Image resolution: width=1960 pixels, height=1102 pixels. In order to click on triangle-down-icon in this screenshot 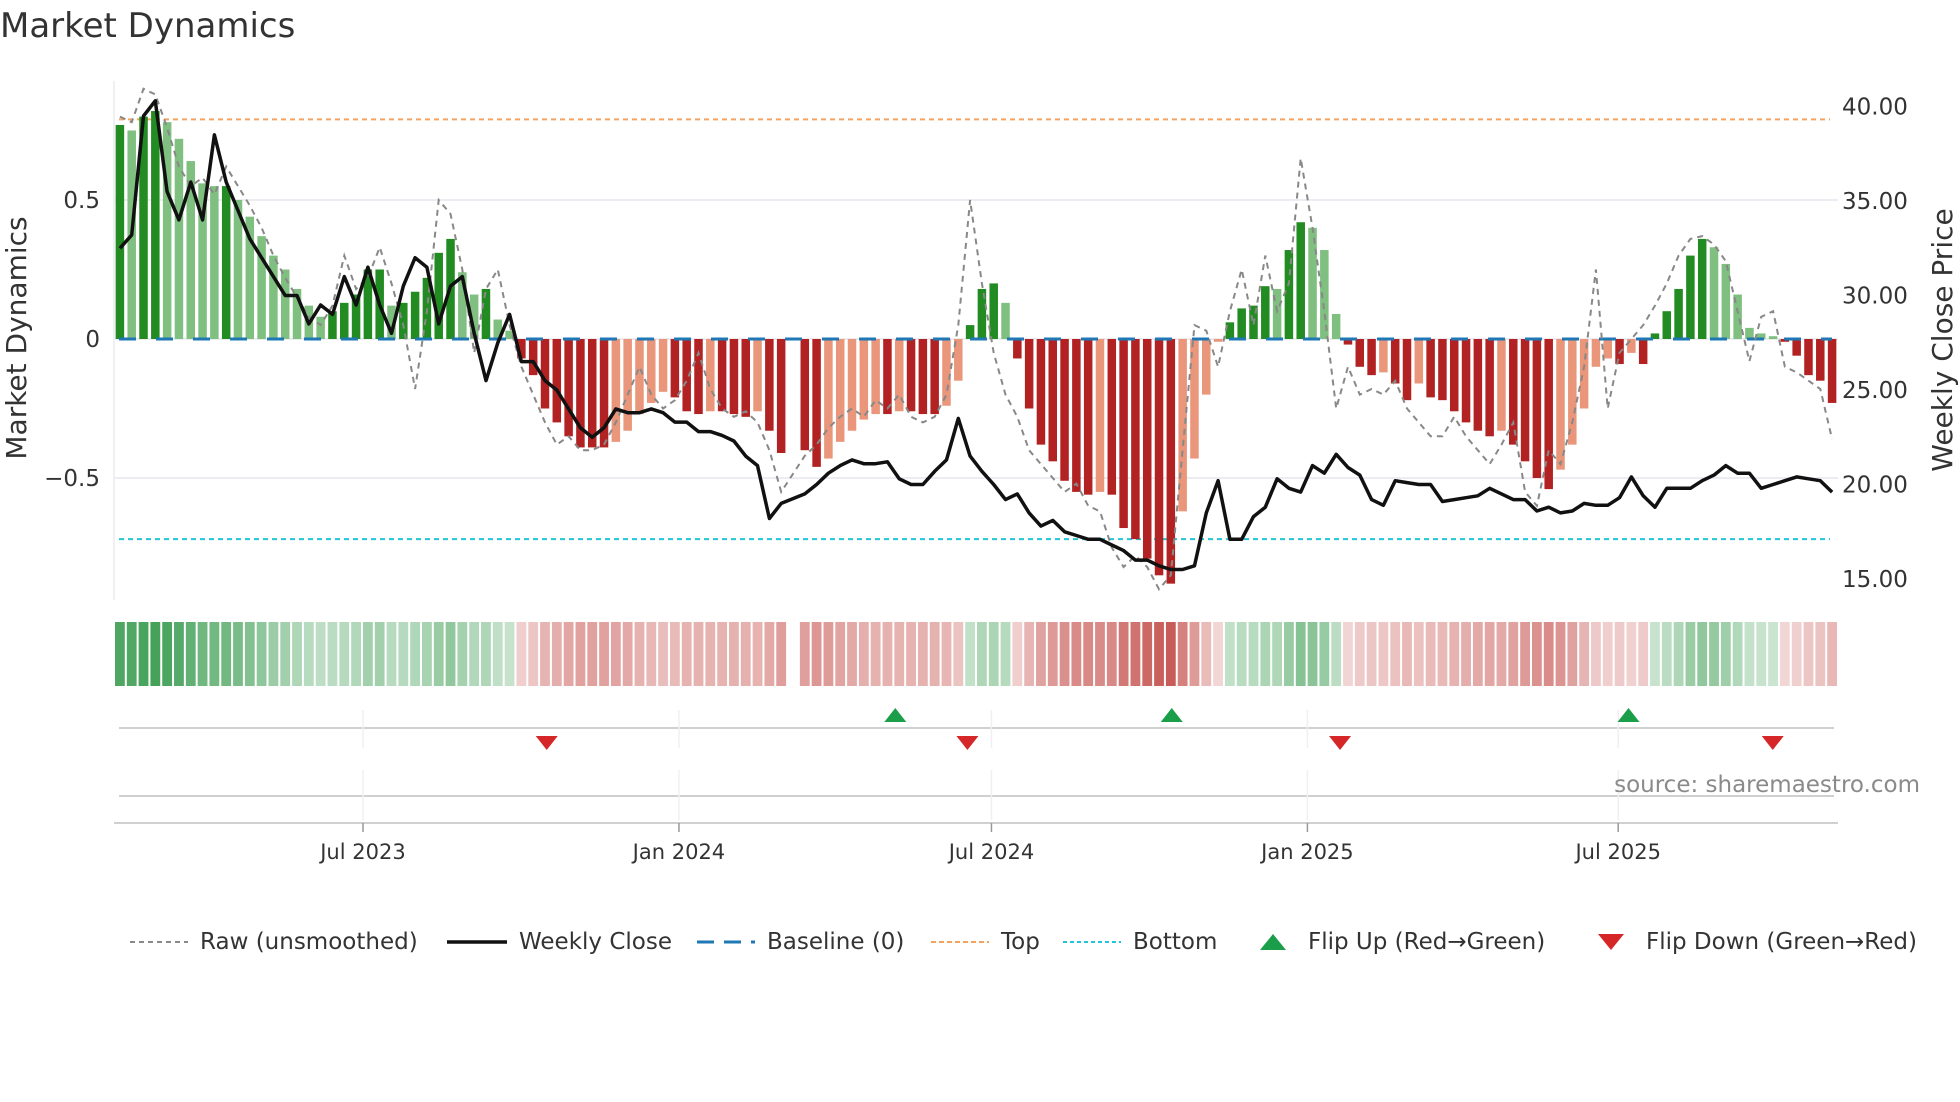, I will do `click(1611, 942)`.